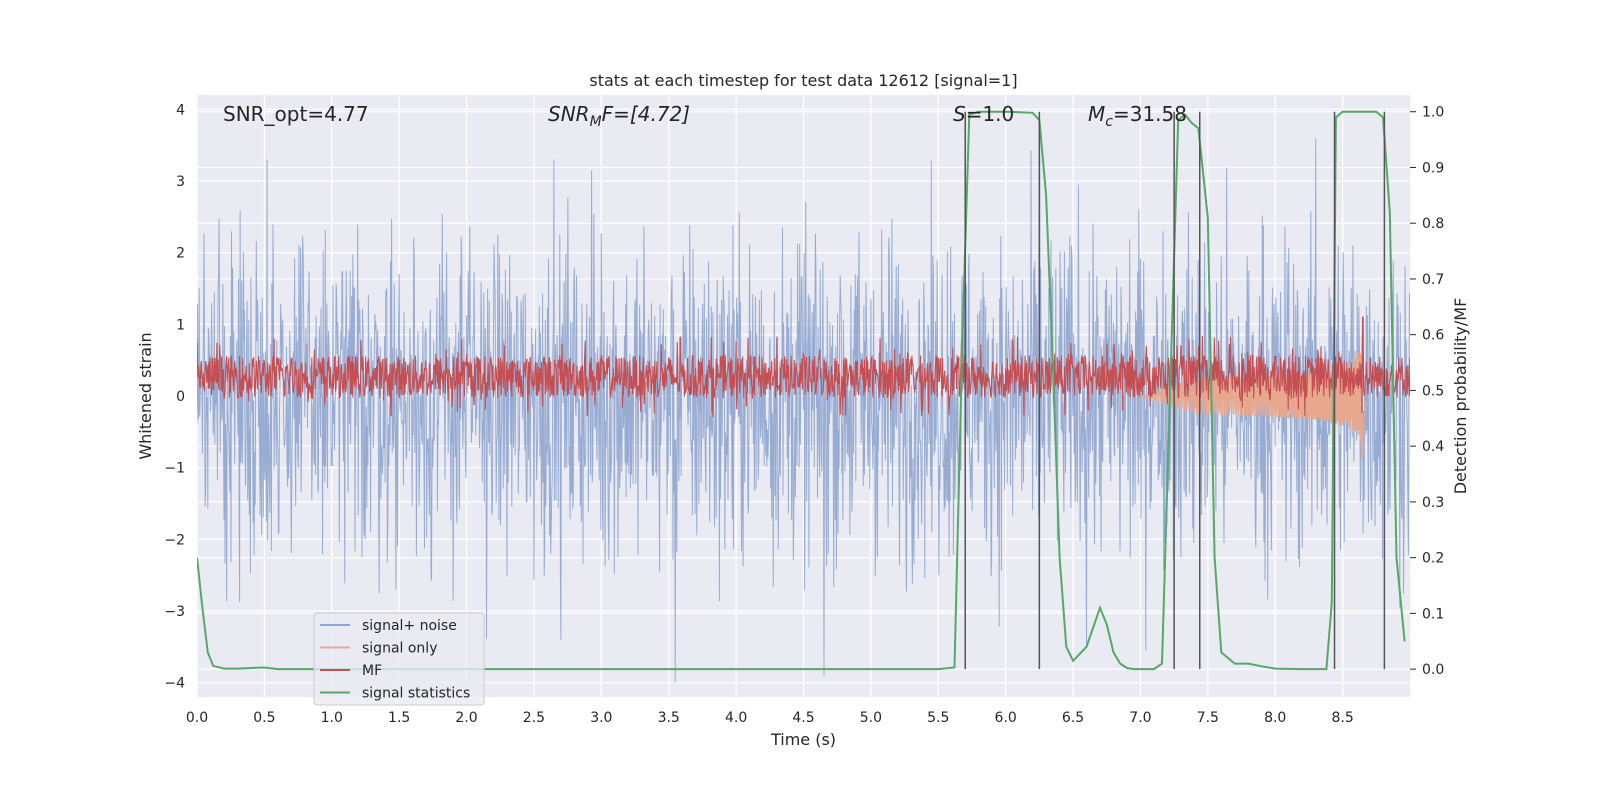 The height and width of the screenshot is (800, 1600). I want to click on y-right-tick-label: 0.0, so click(1433, 670).